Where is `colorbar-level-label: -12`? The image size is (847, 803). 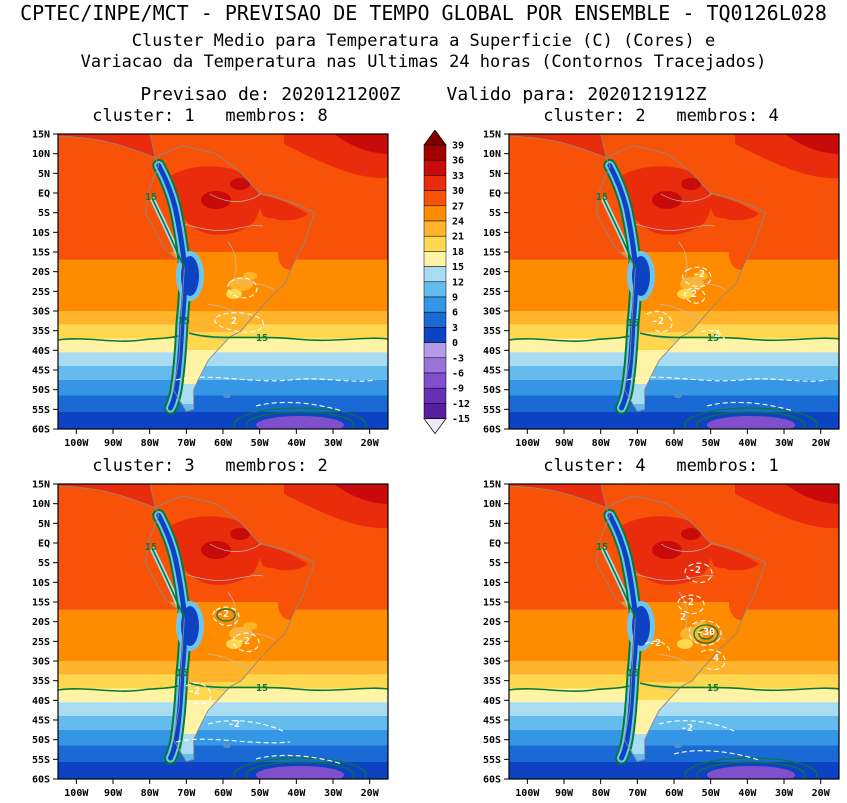 colorbar-level-label: -12 is located at coordinates (461, 404).